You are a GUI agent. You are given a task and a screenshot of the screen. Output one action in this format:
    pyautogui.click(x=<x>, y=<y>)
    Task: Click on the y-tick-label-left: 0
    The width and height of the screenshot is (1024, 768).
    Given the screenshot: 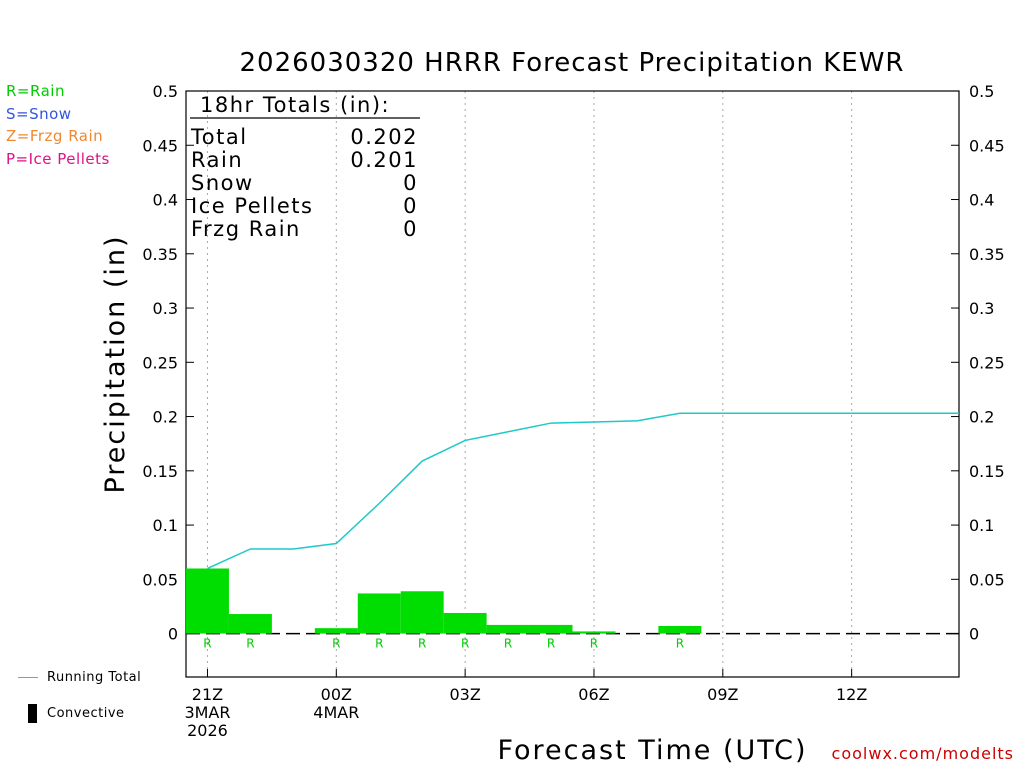 What is the action you would take?
    pyautogui.click(x=173, y=634)
    